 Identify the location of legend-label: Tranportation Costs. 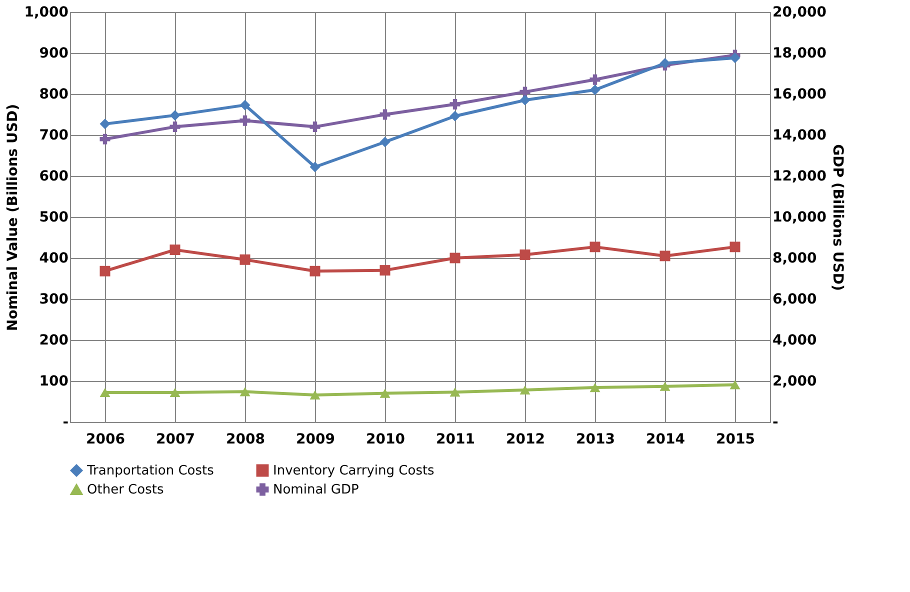
(150, 471).